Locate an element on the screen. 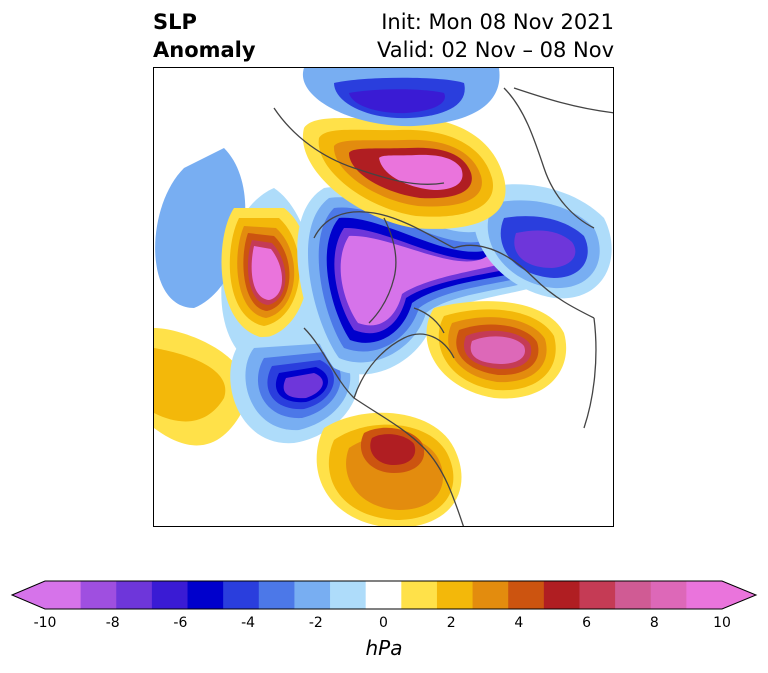 This screenshot has height=673, width=768. colorbar-tick-label: -4 is located at coordinates (248, 623).